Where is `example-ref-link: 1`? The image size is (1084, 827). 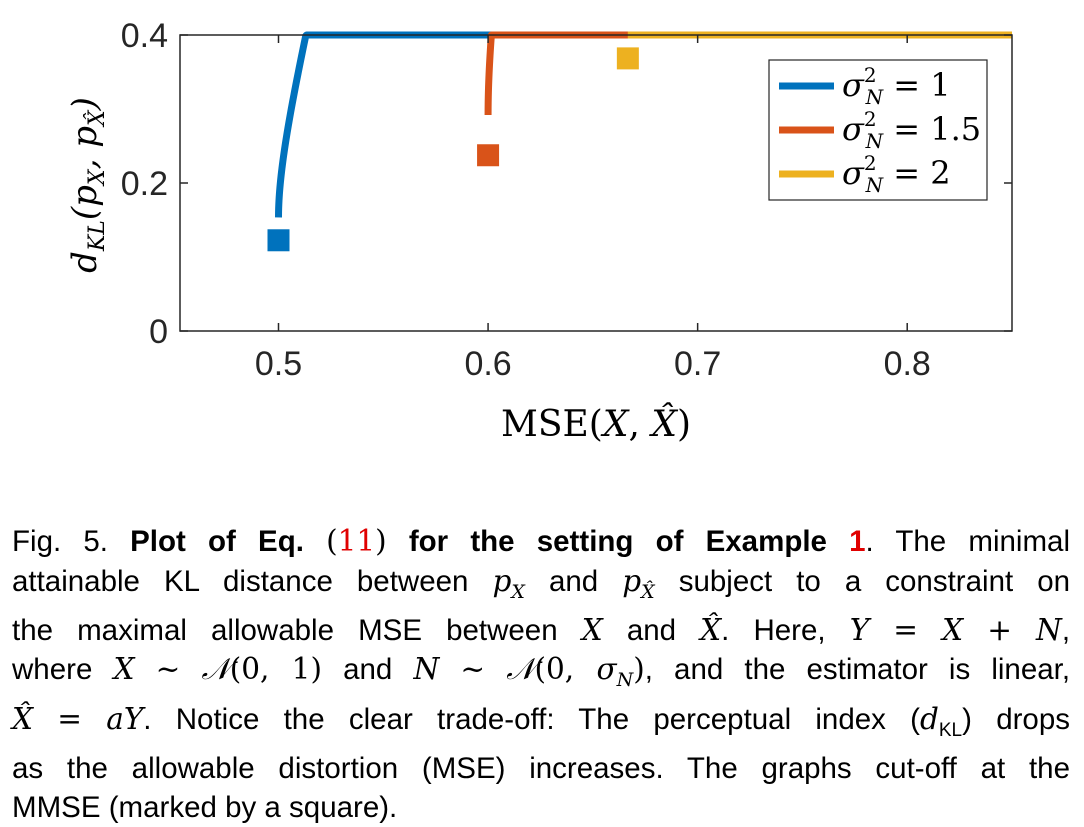
example-ref-link: 1 is located at coordinates (857, 541).